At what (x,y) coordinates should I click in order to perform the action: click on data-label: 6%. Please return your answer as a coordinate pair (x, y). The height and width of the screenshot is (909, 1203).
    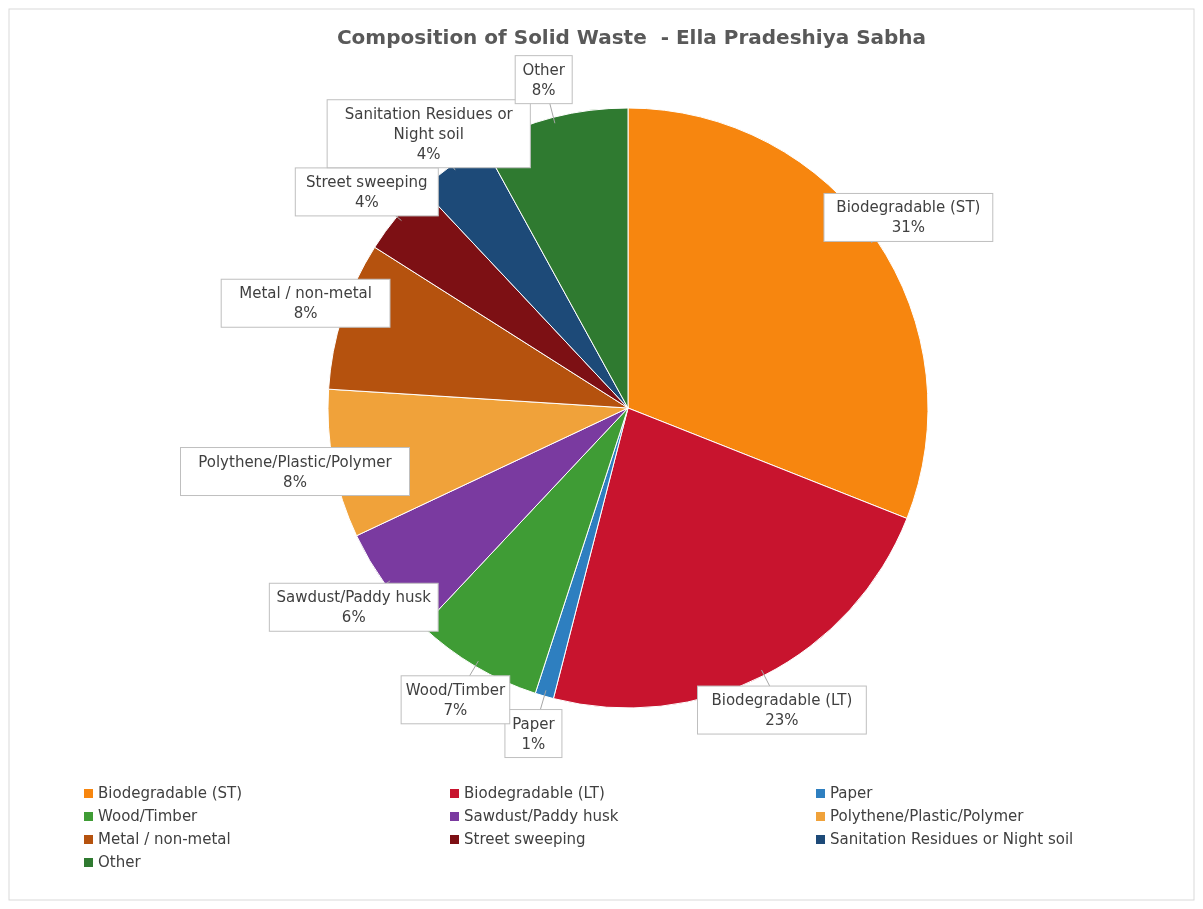
    Looking at the image, I should click on (353, 617).